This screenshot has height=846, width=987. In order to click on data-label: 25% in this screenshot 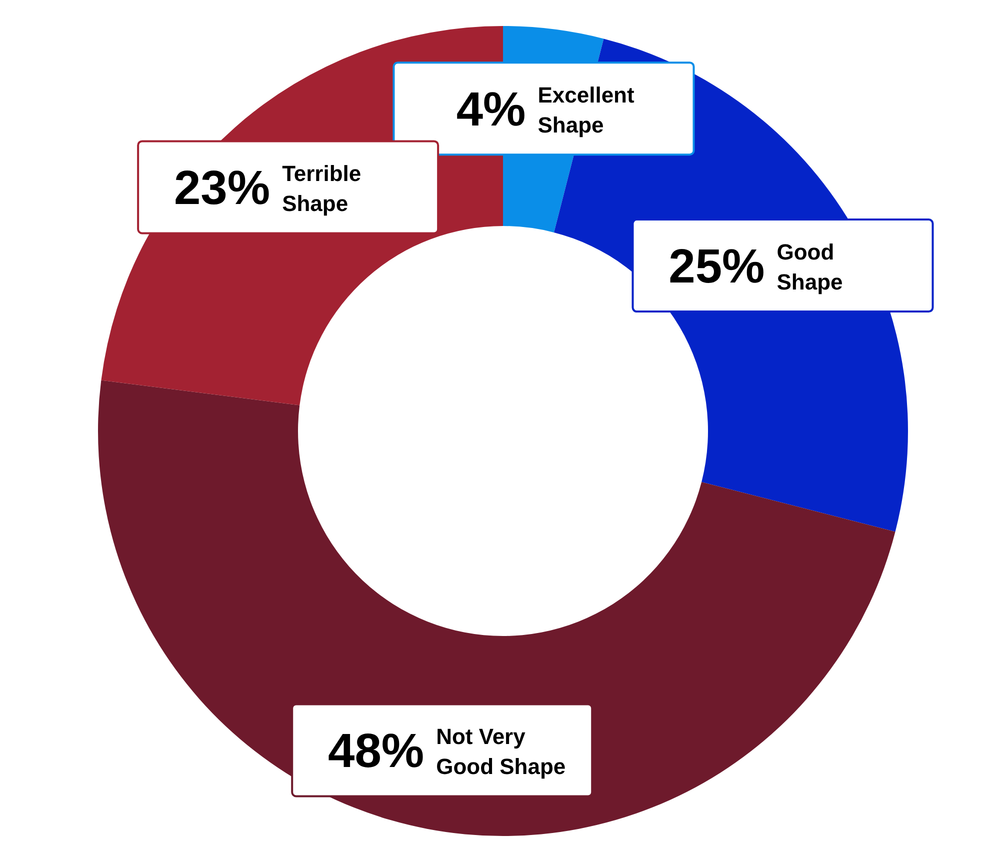, I will do `click(716, 267)`.